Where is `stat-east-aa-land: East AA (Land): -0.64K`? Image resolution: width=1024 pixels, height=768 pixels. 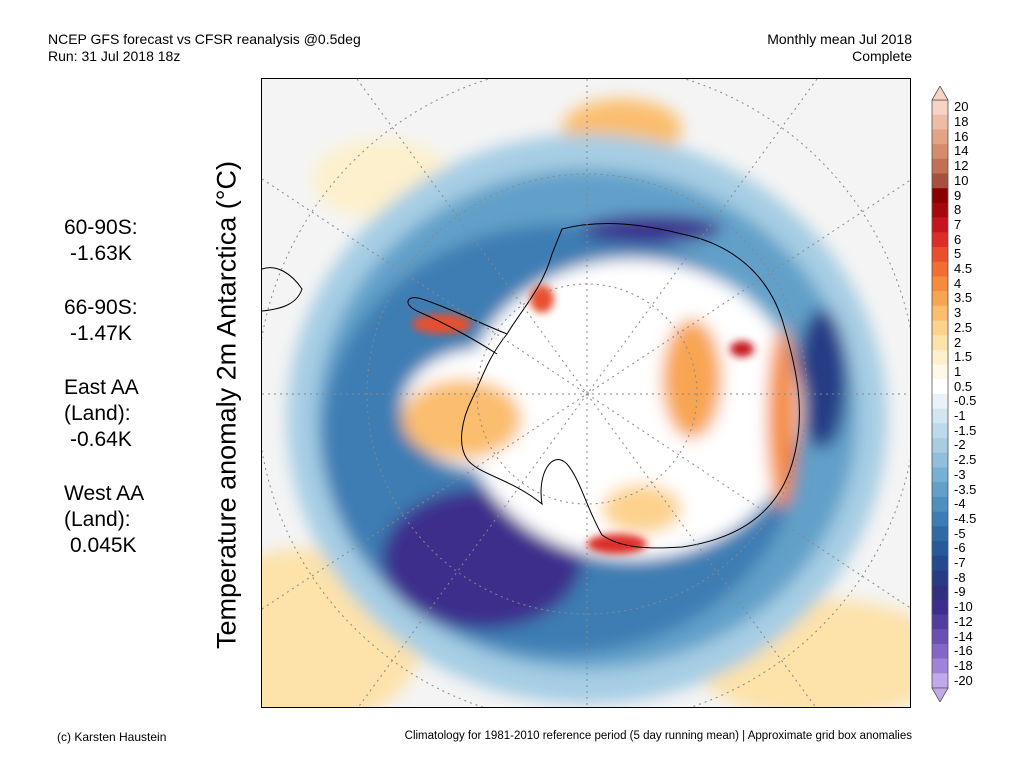
stat-east-aa-land: East AA (Land): -0.64K is located at coordinates (114, 414).